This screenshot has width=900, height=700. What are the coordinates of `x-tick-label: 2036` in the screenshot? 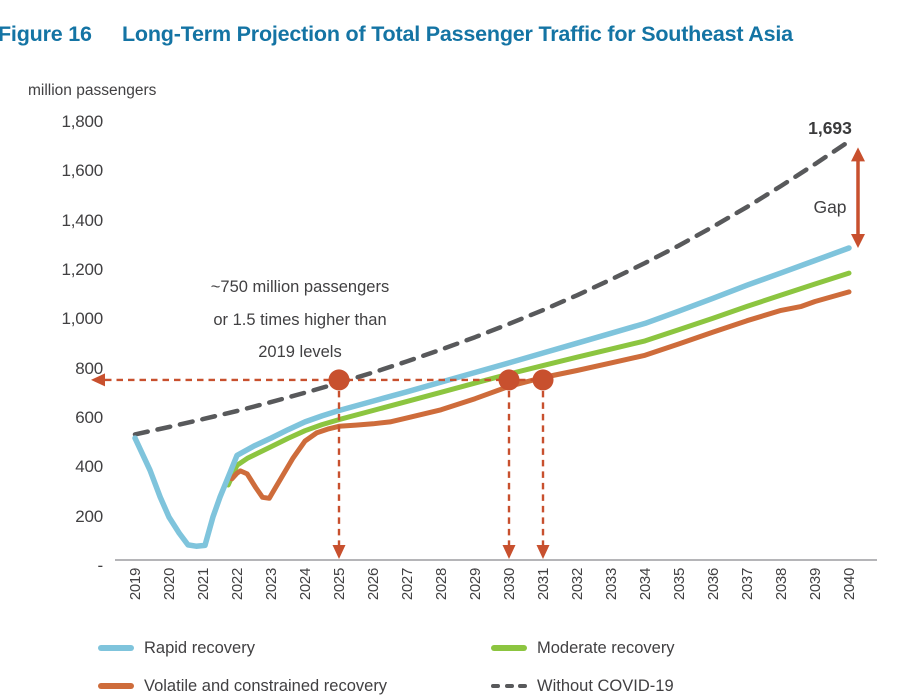 It's located at (713, 584).